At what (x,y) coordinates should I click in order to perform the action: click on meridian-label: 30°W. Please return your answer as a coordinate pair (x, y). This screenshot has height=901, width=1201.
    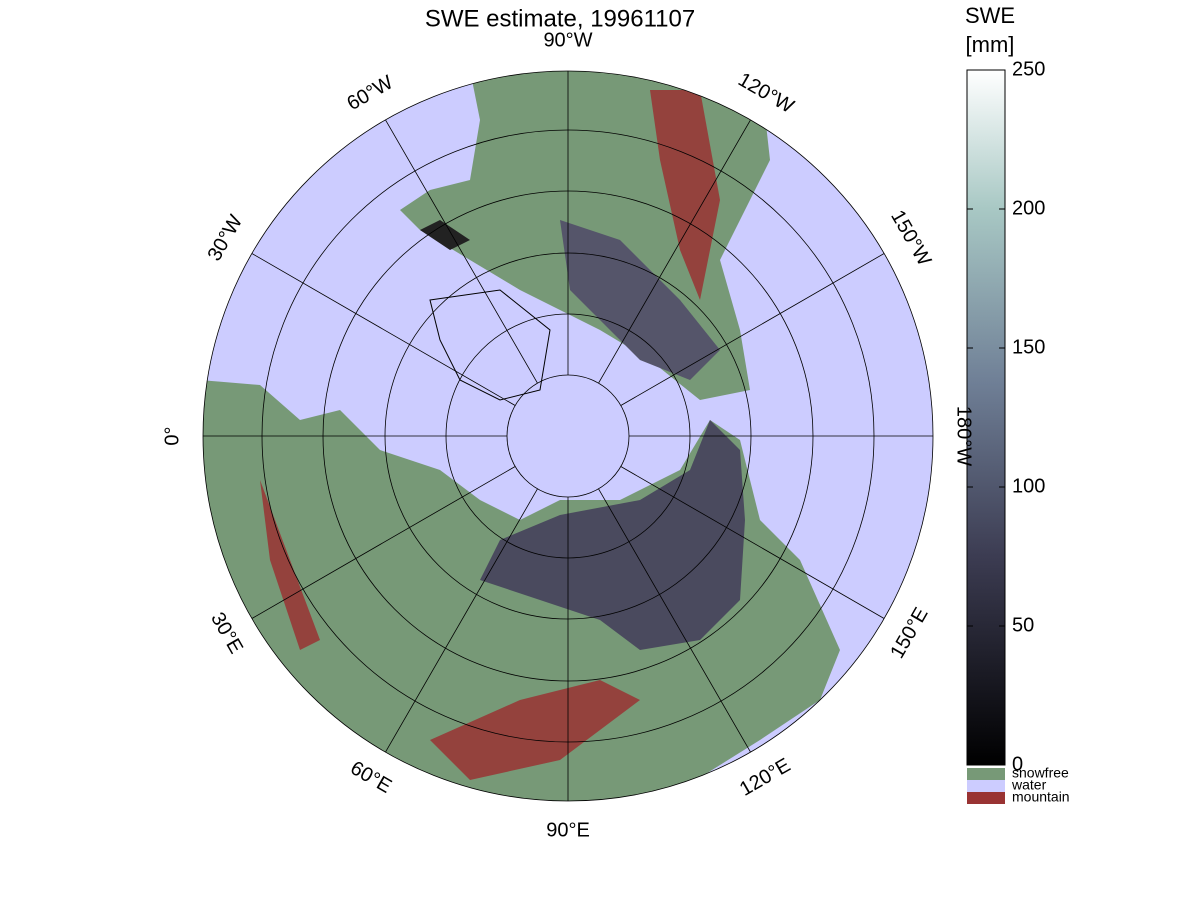
    Looking at the image, I should click on (225, 238).